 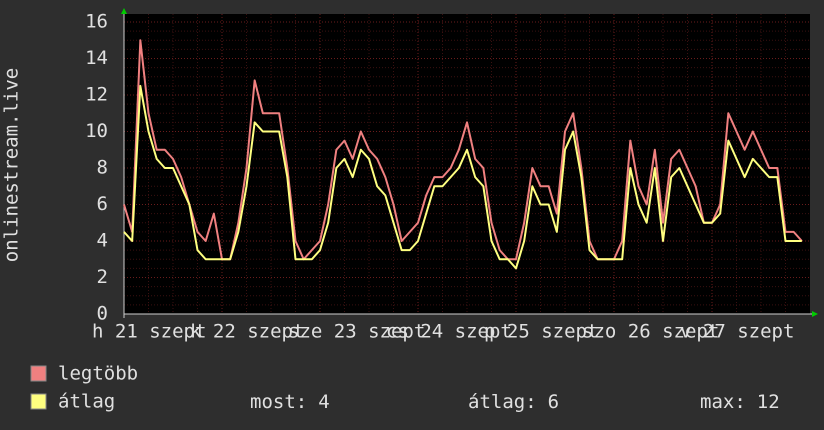 What do you see at coordinates (323, 402) in the screenshot?
I see `stat-value: 4` at bounding box center [323, 402].